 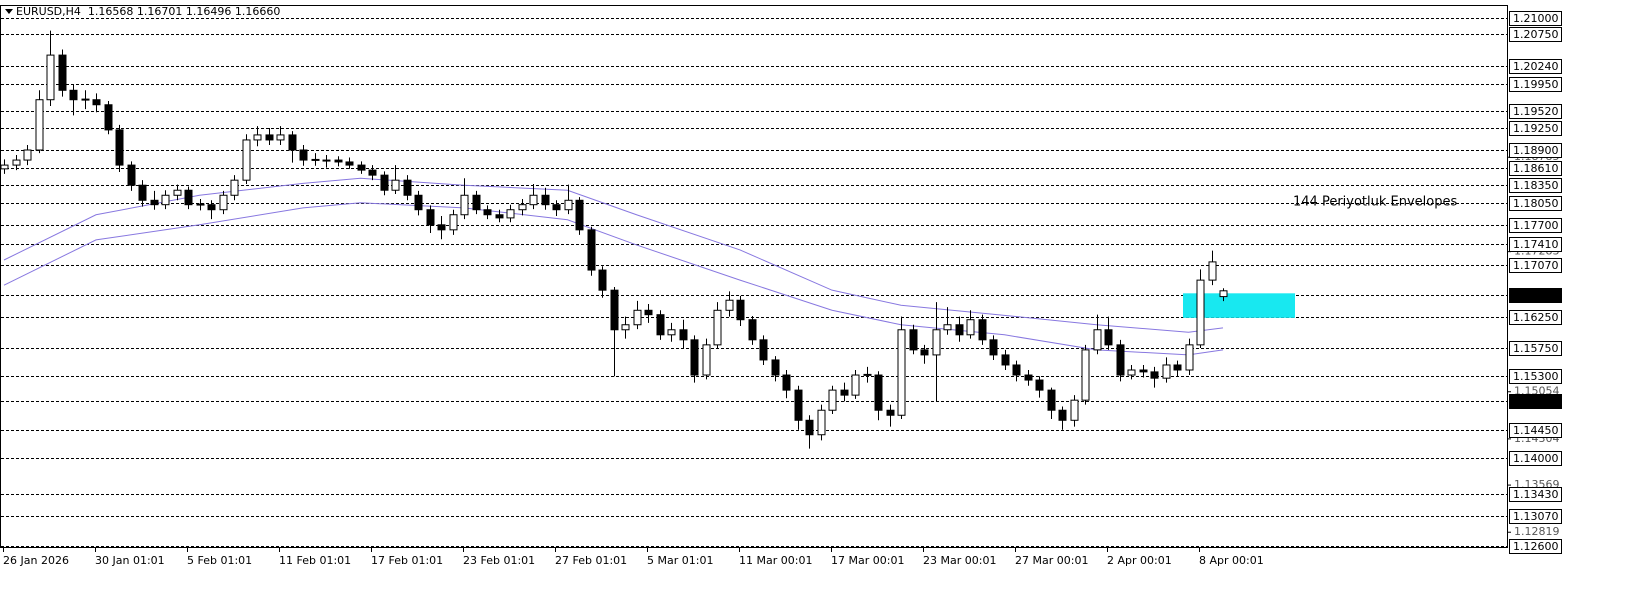 I want to click on level-label: 1.17070, so click(x=1536, y=265).